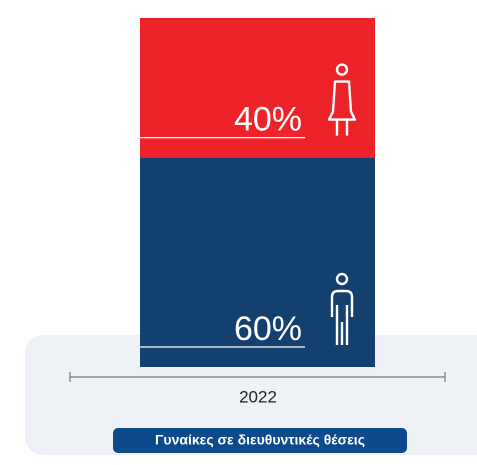 The image size is (477, 465). What do you see at coordinates (268, 120) in the screenshot?
I see `value-label: 40%` at bounding box center [268, 120].